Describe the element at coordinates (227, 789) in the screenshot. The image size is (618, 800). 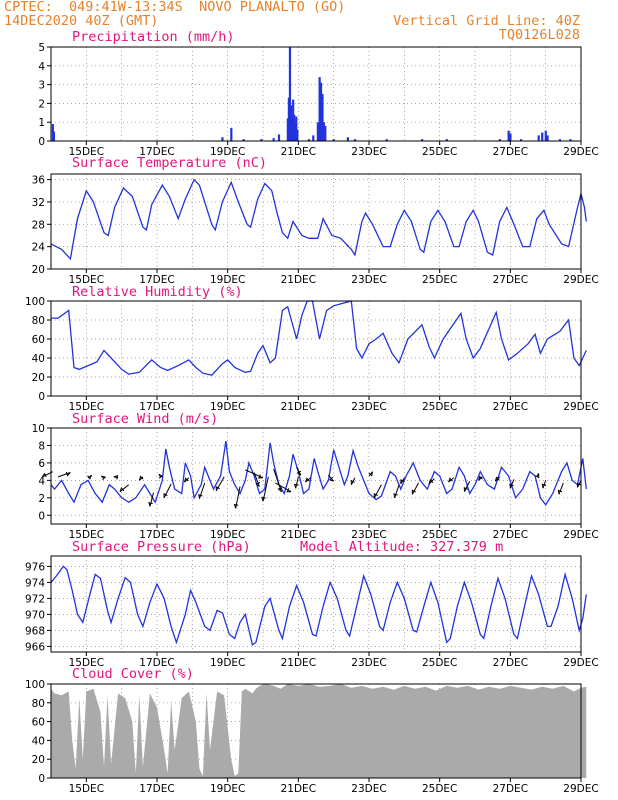
I see `cloud-xtick-label: 19DEC` at that location.